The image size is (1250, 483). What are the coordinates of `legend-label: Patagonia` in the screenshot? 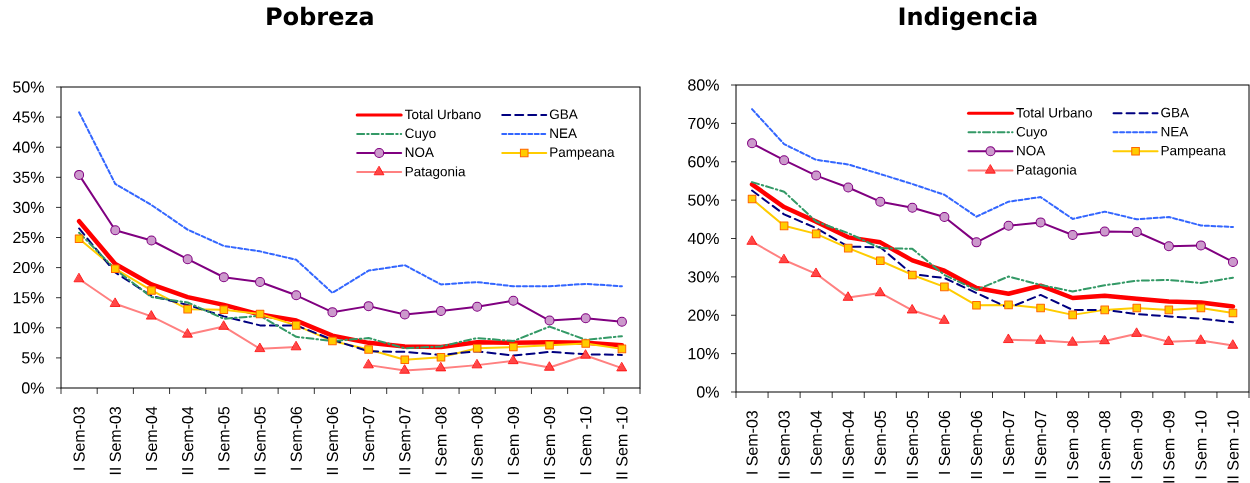 It's located at (1047, 171).